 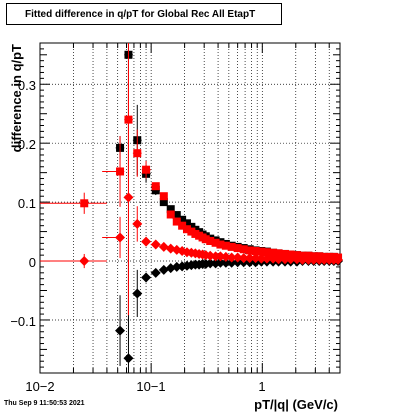 What do you see at coordinates (32, 262) in the screenshot?
I see `y-tick-label-0: 0` at bounding box center [32, 262].